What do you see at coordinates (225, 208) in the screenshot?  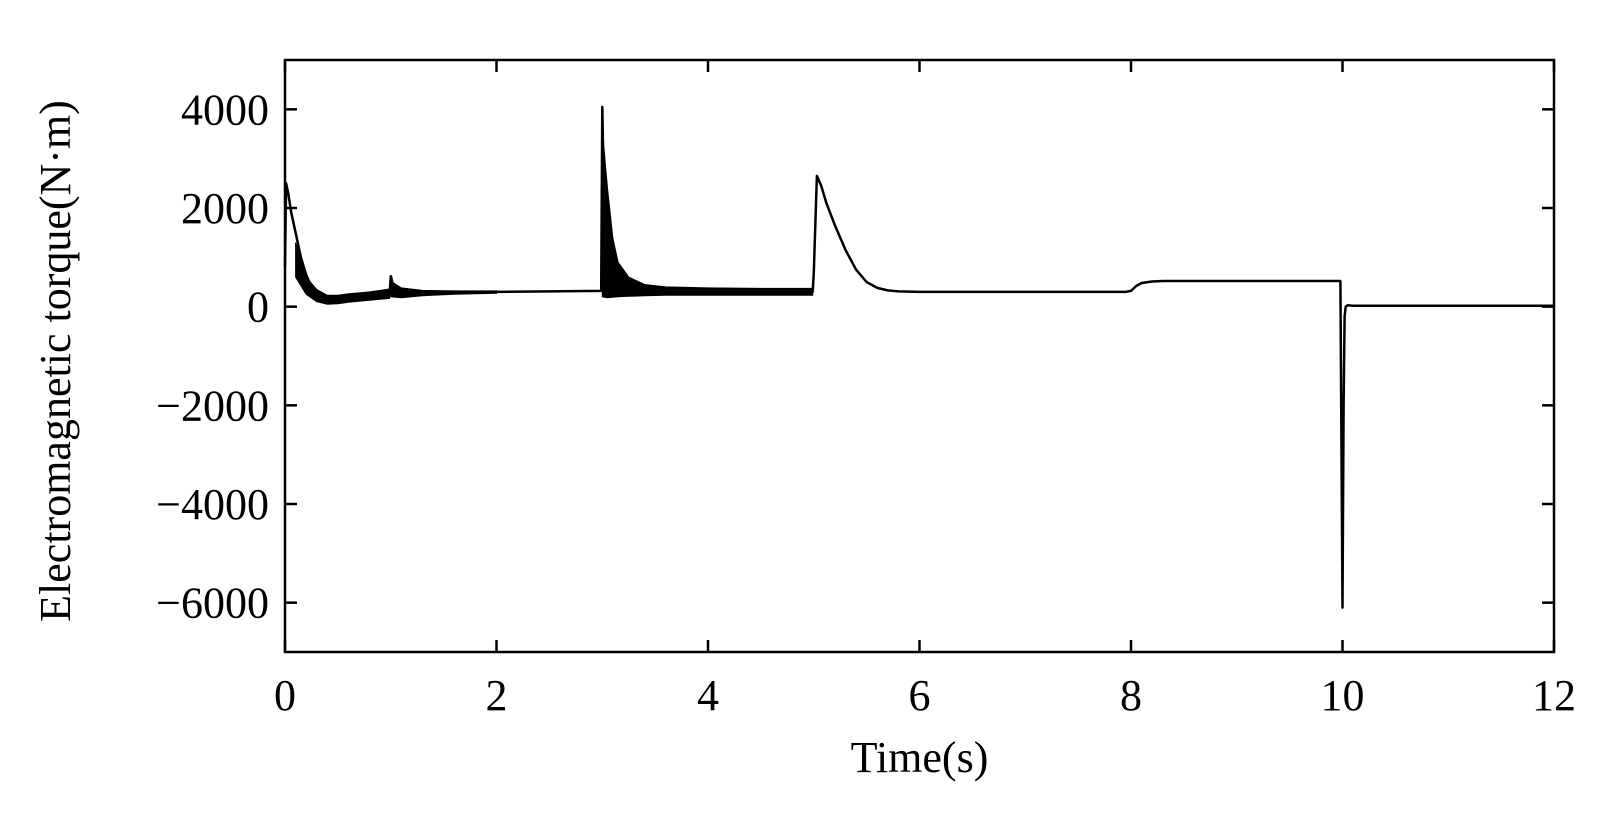 I see `y-tick-label: 2000` at bounding box center [225, 208].